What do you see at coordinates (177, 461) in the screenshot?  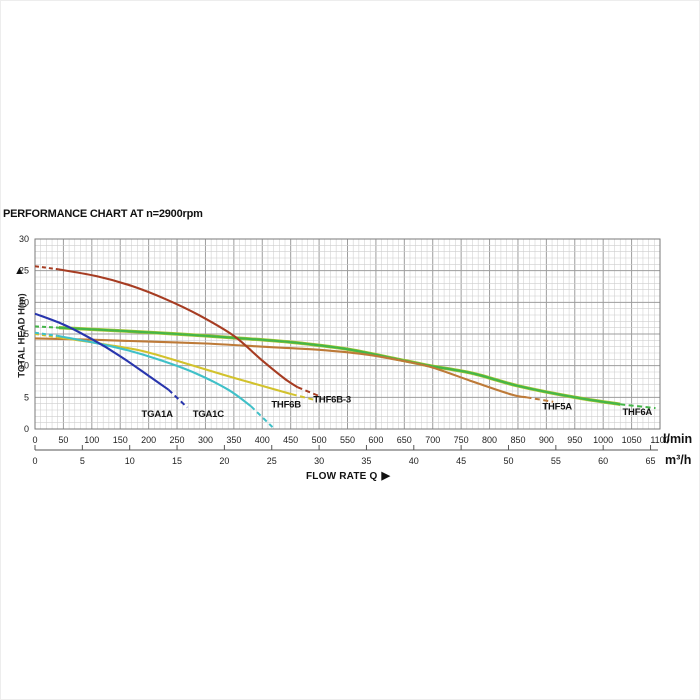 I see `x-tick-label-m3h: 15` at bounding box center [177, 461].